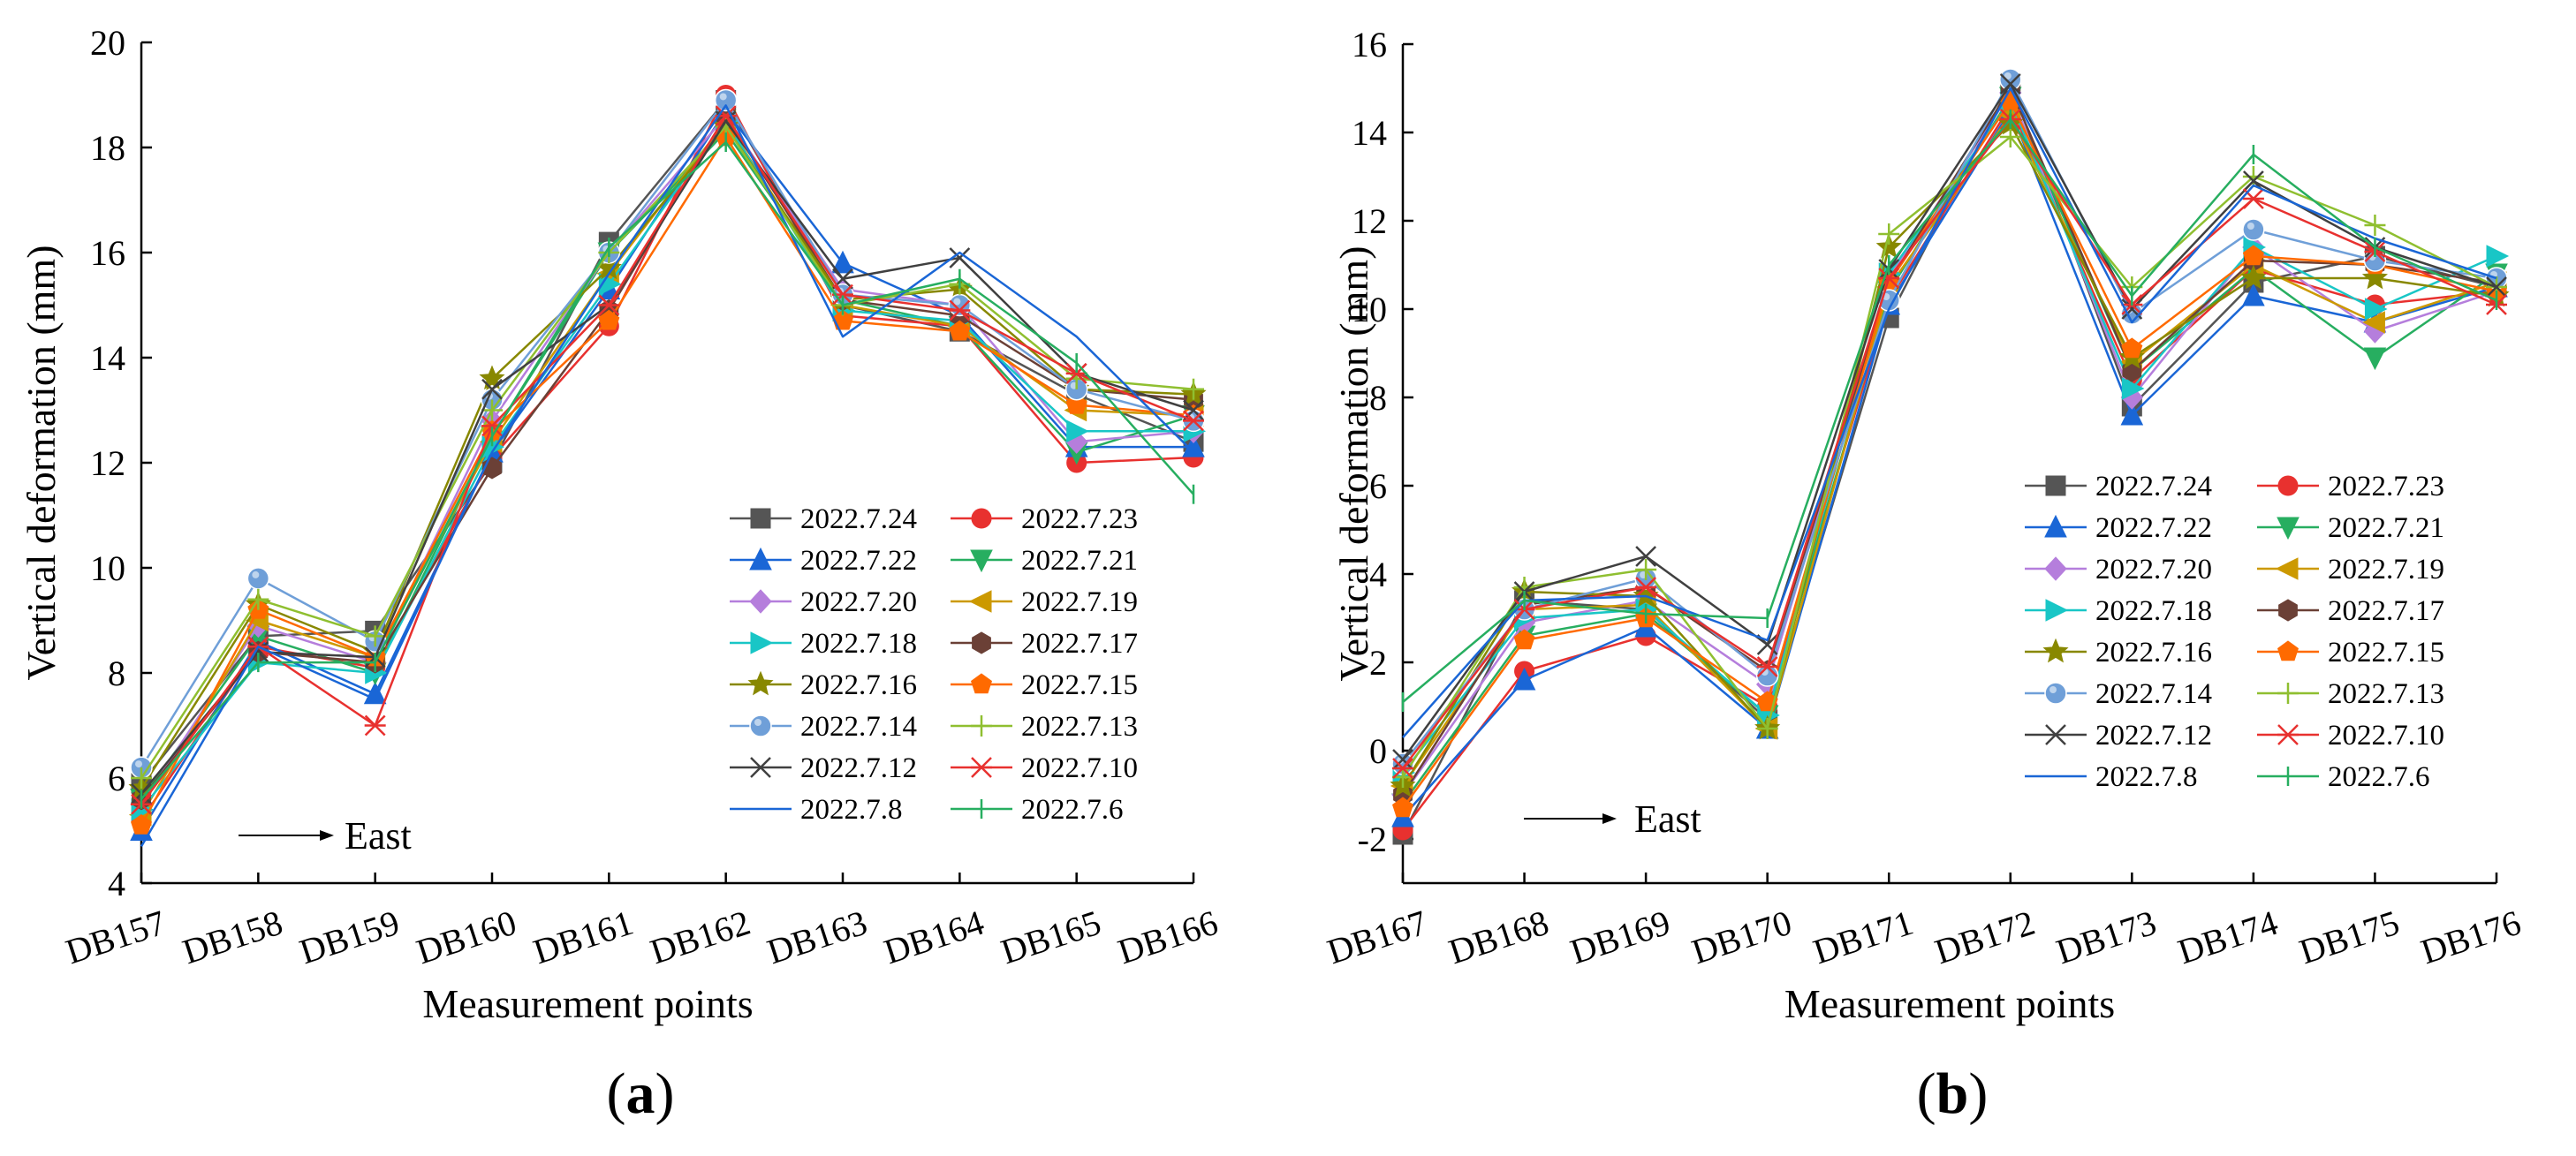 The image size is (2576, 1156). Describe the element at coordinates (2106, 937) in the screenshot. I see `x-tick-label: DB173` at that location.